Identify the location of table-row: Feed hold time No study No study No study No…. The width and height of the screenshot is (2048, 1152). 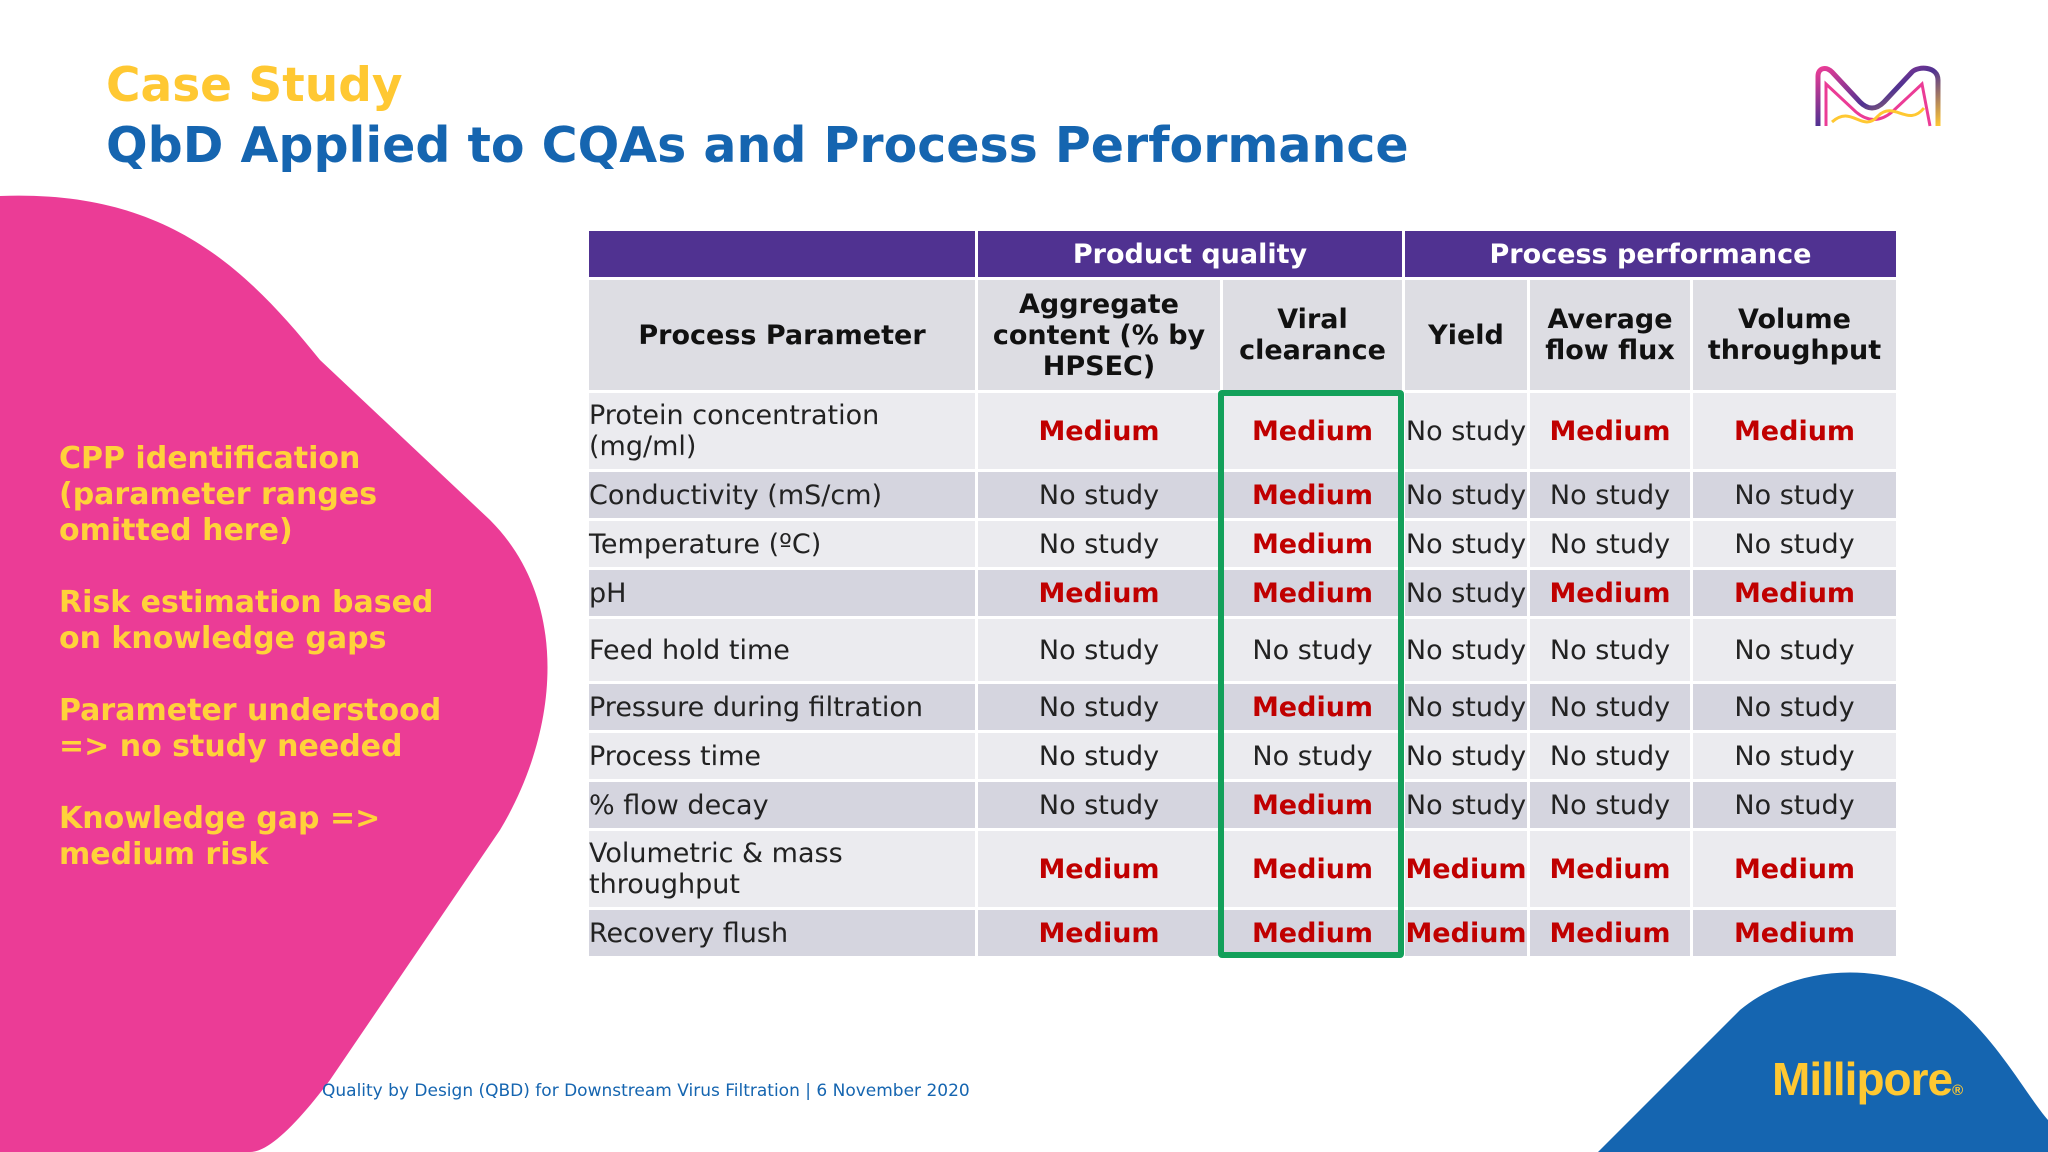
(1242, 650).